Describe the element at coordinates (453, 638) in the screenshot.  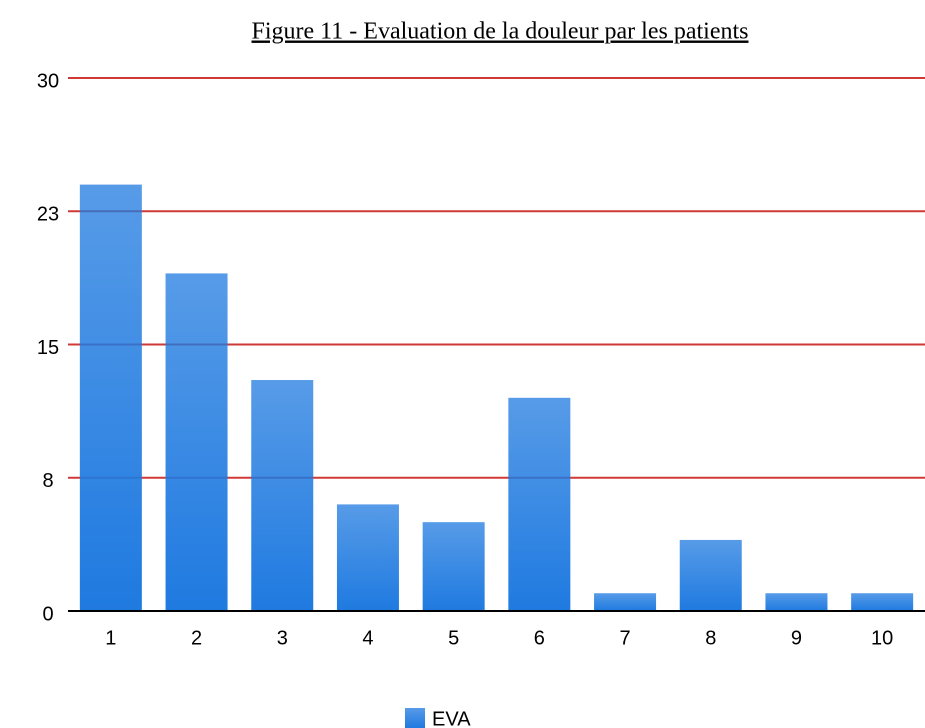
I see `x-tick-label: 5` at that location.